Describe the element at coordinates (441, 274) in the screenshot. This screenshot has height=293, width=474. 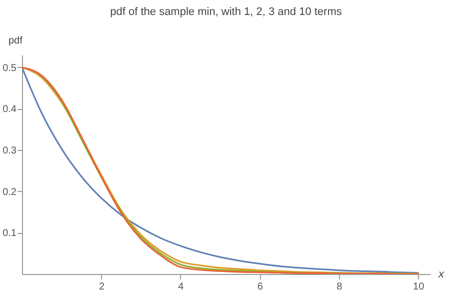
I see `x-axis-title: x` at that location.